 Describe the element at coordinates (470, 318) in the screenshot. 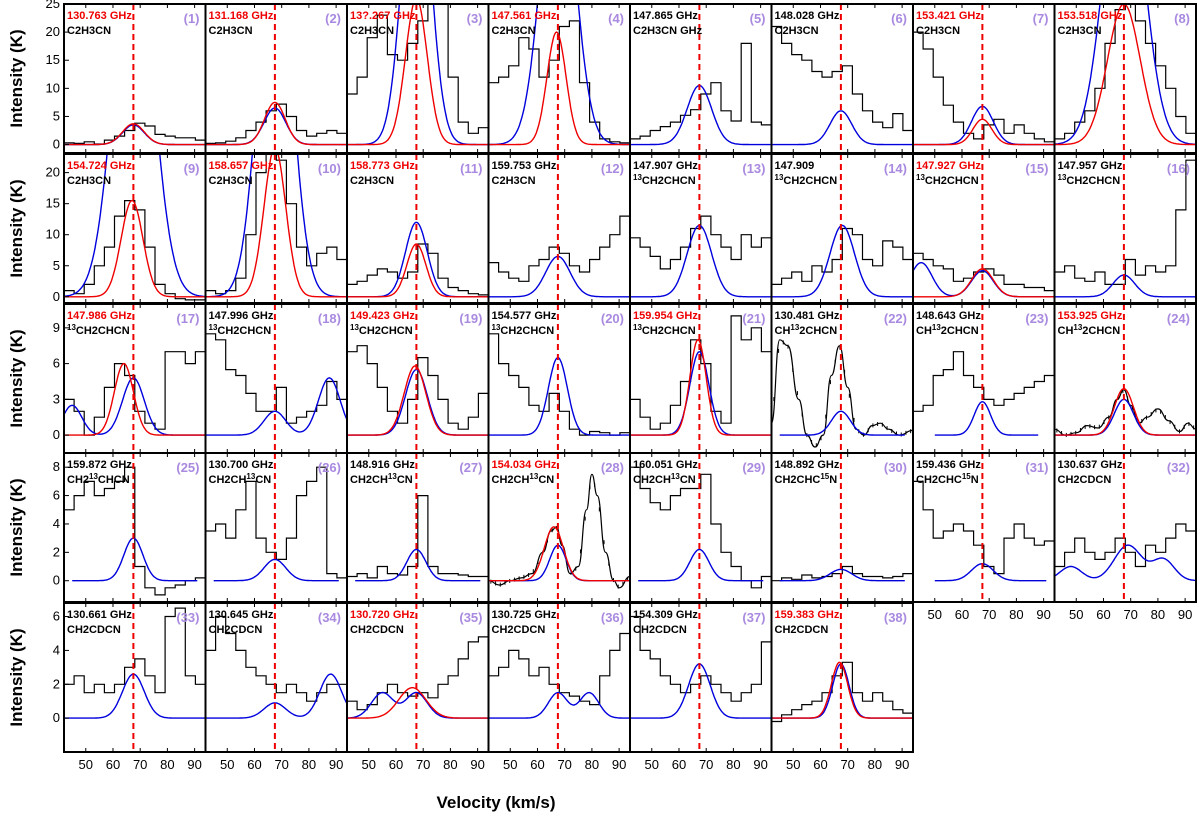

I see `panel-index: (19)` at that location.